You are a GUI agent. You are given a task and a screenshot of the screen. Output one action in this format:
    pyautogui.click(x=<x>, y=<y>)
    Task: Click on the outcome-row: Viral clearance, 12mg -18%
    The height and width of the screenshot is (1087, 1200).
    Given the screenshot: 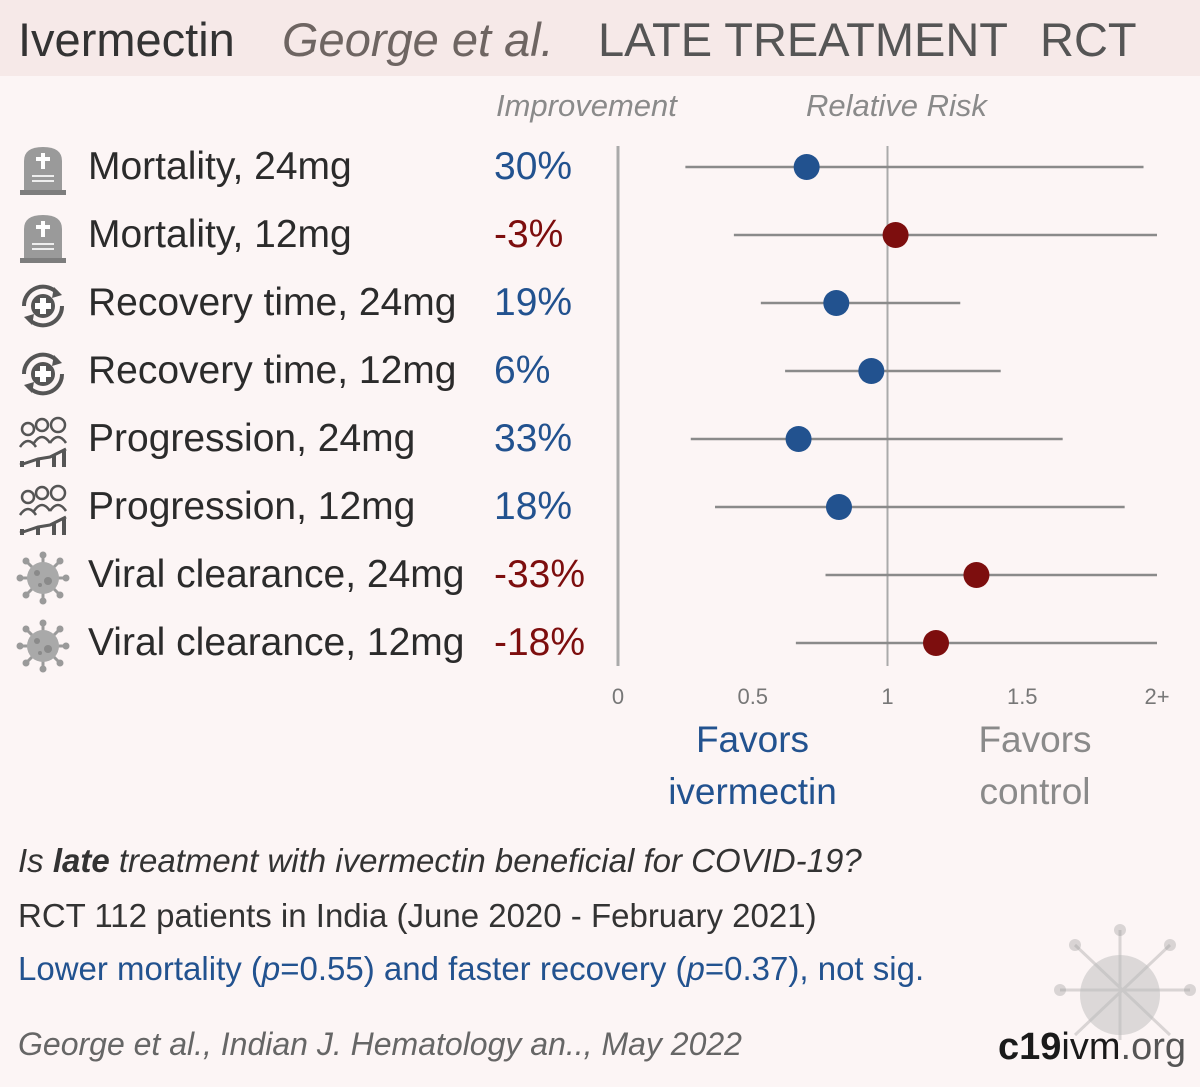 What is the action you would take?
    pyautogui.click(x=300, y=643)
    